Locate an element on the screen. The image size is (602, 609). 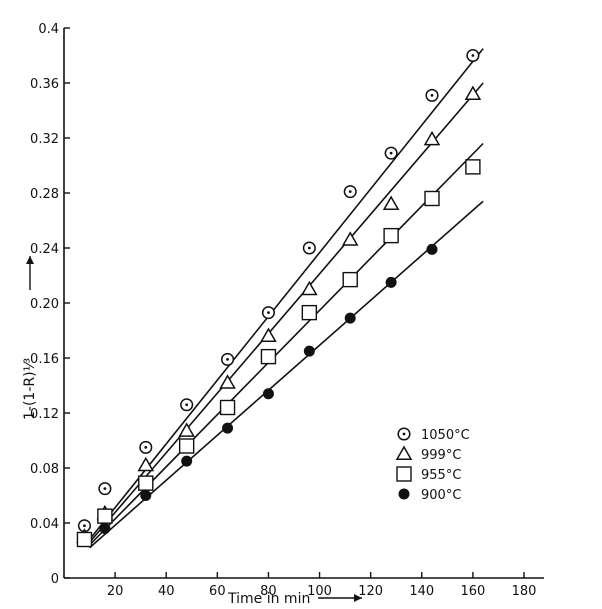
y-tick-label: 0.32 is located at coordinates (44, 139).